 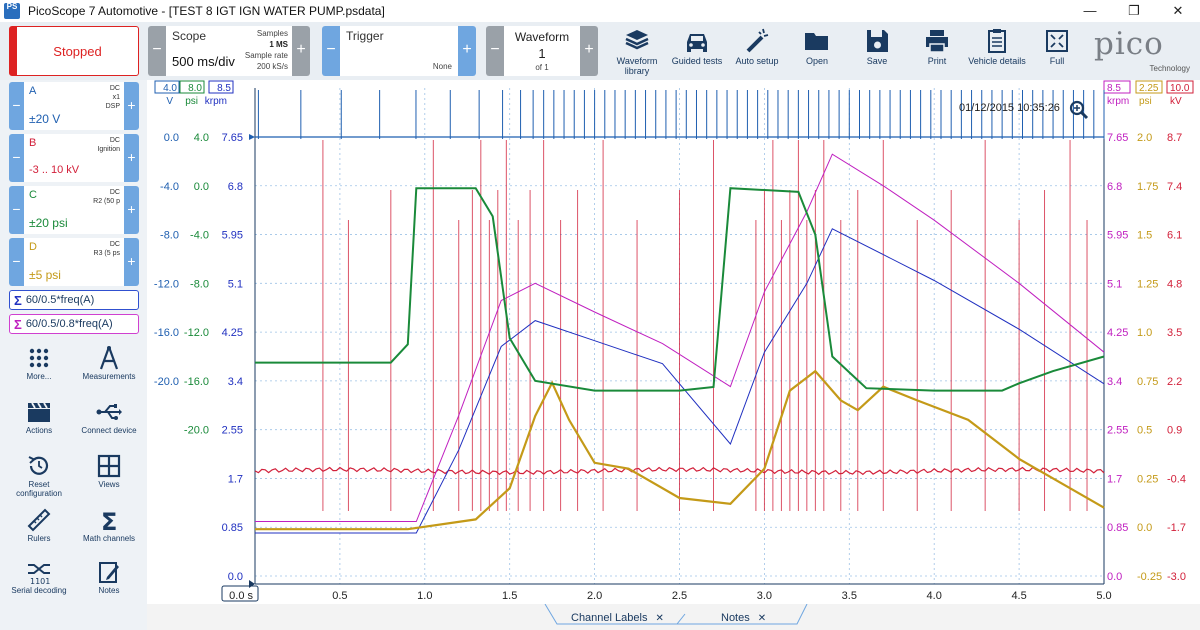 What do you see at coordinates (109, 412) in the screenshot?
I see `usb-icon` at bounding box center [109, 412].